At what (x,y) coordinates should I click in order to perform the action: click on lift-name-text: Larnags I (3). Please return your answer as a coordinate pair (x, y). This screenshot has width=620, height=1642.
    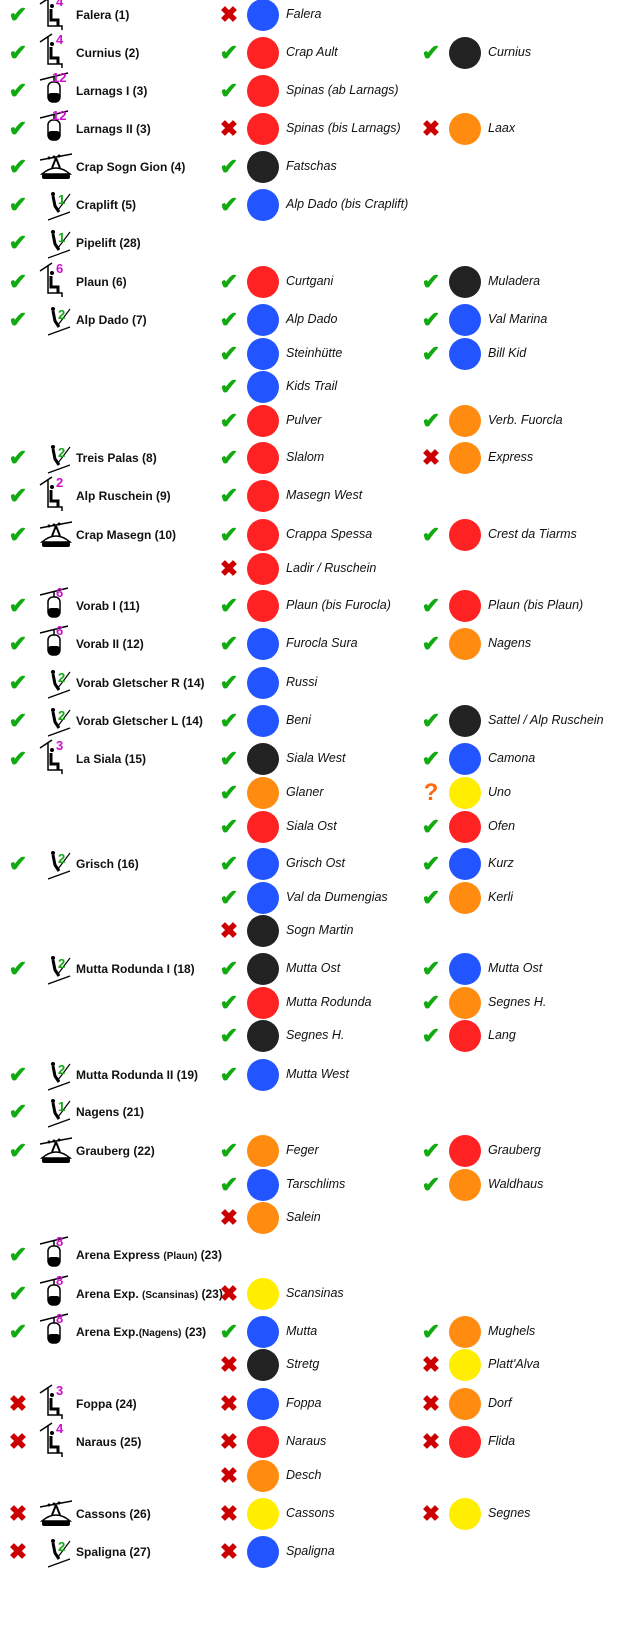
    Looking at the image, I should click on (112, 91).